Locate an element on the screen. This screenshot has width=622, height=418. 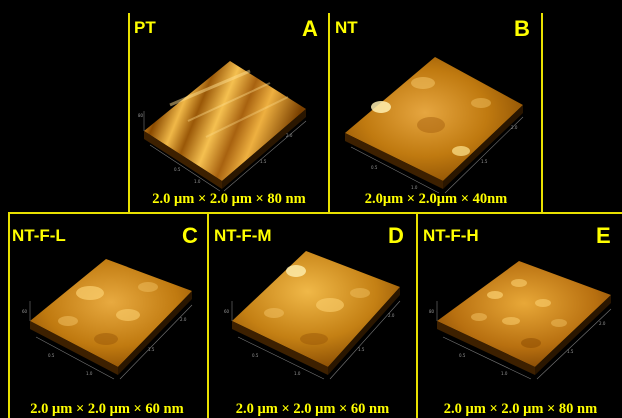
panel-e-sample-label: NT-F-H is located at coordinates (451, 235).